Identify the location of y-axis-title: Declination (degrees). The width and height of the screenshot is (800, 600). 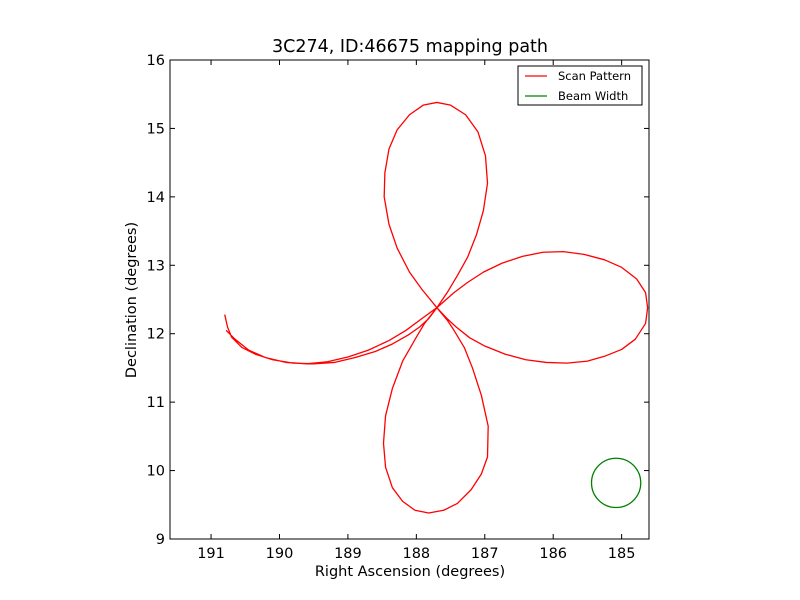
(132, 300).